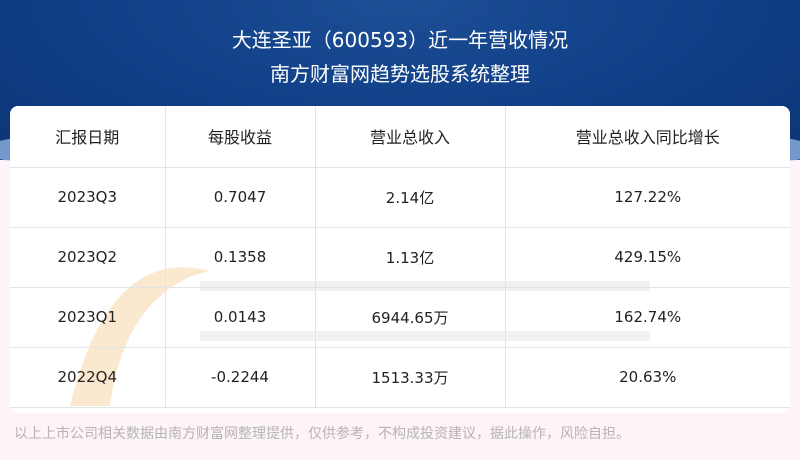 The image size is (800, 460). I want to click on table-cell: 0.0143, so click(240, 317).